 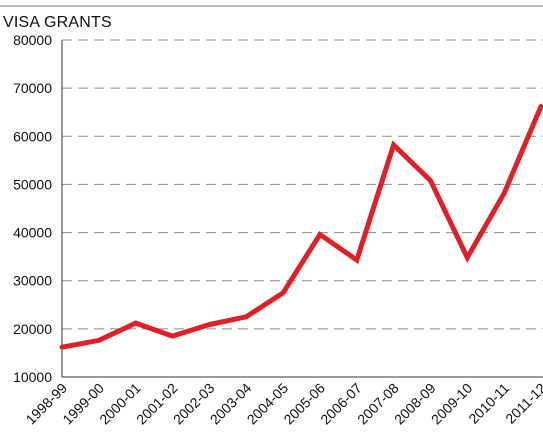 What do you see at coordinates (32, 40) in the screenshot?
I see `y-tick-label: 80000` at bounding box center [32, 40].